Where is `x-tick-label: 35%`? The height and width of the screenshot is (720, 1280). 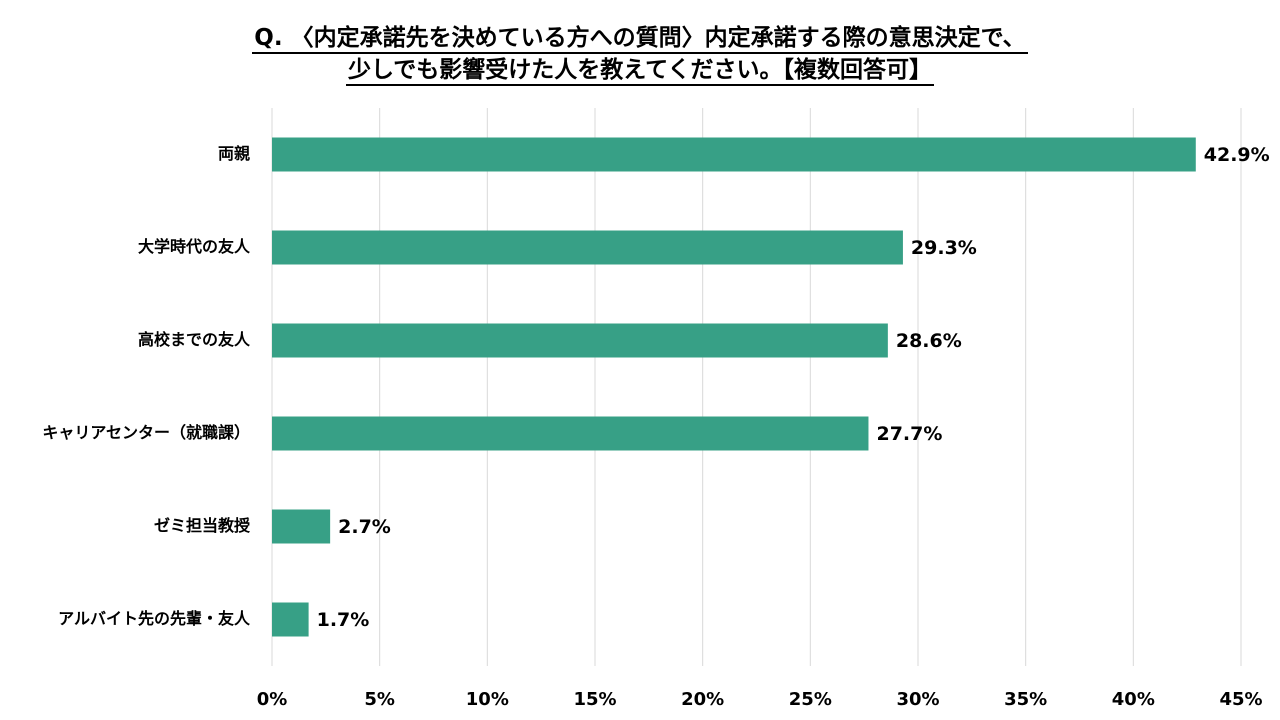
x-tick-label: 35% is located at coordinates (1025, 699).